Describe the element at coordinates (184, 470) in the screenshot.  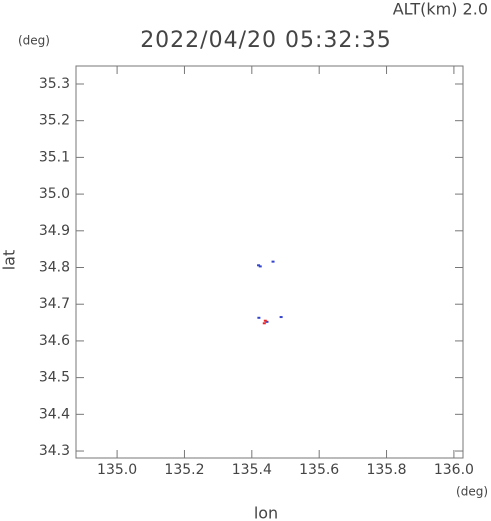
I see `x-tick-label: 135.2` at that location.